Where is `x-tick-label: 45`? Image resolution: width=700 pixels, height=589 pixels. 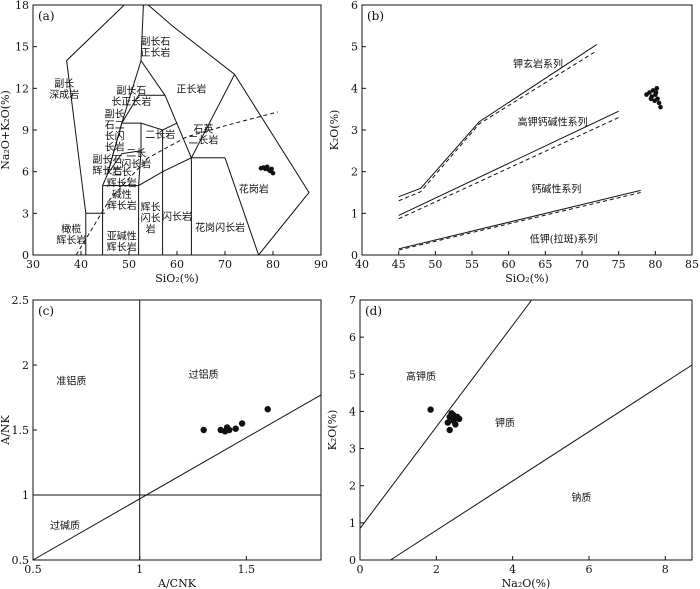
x-tick-label: 45 is located at coordinates (399, 264).